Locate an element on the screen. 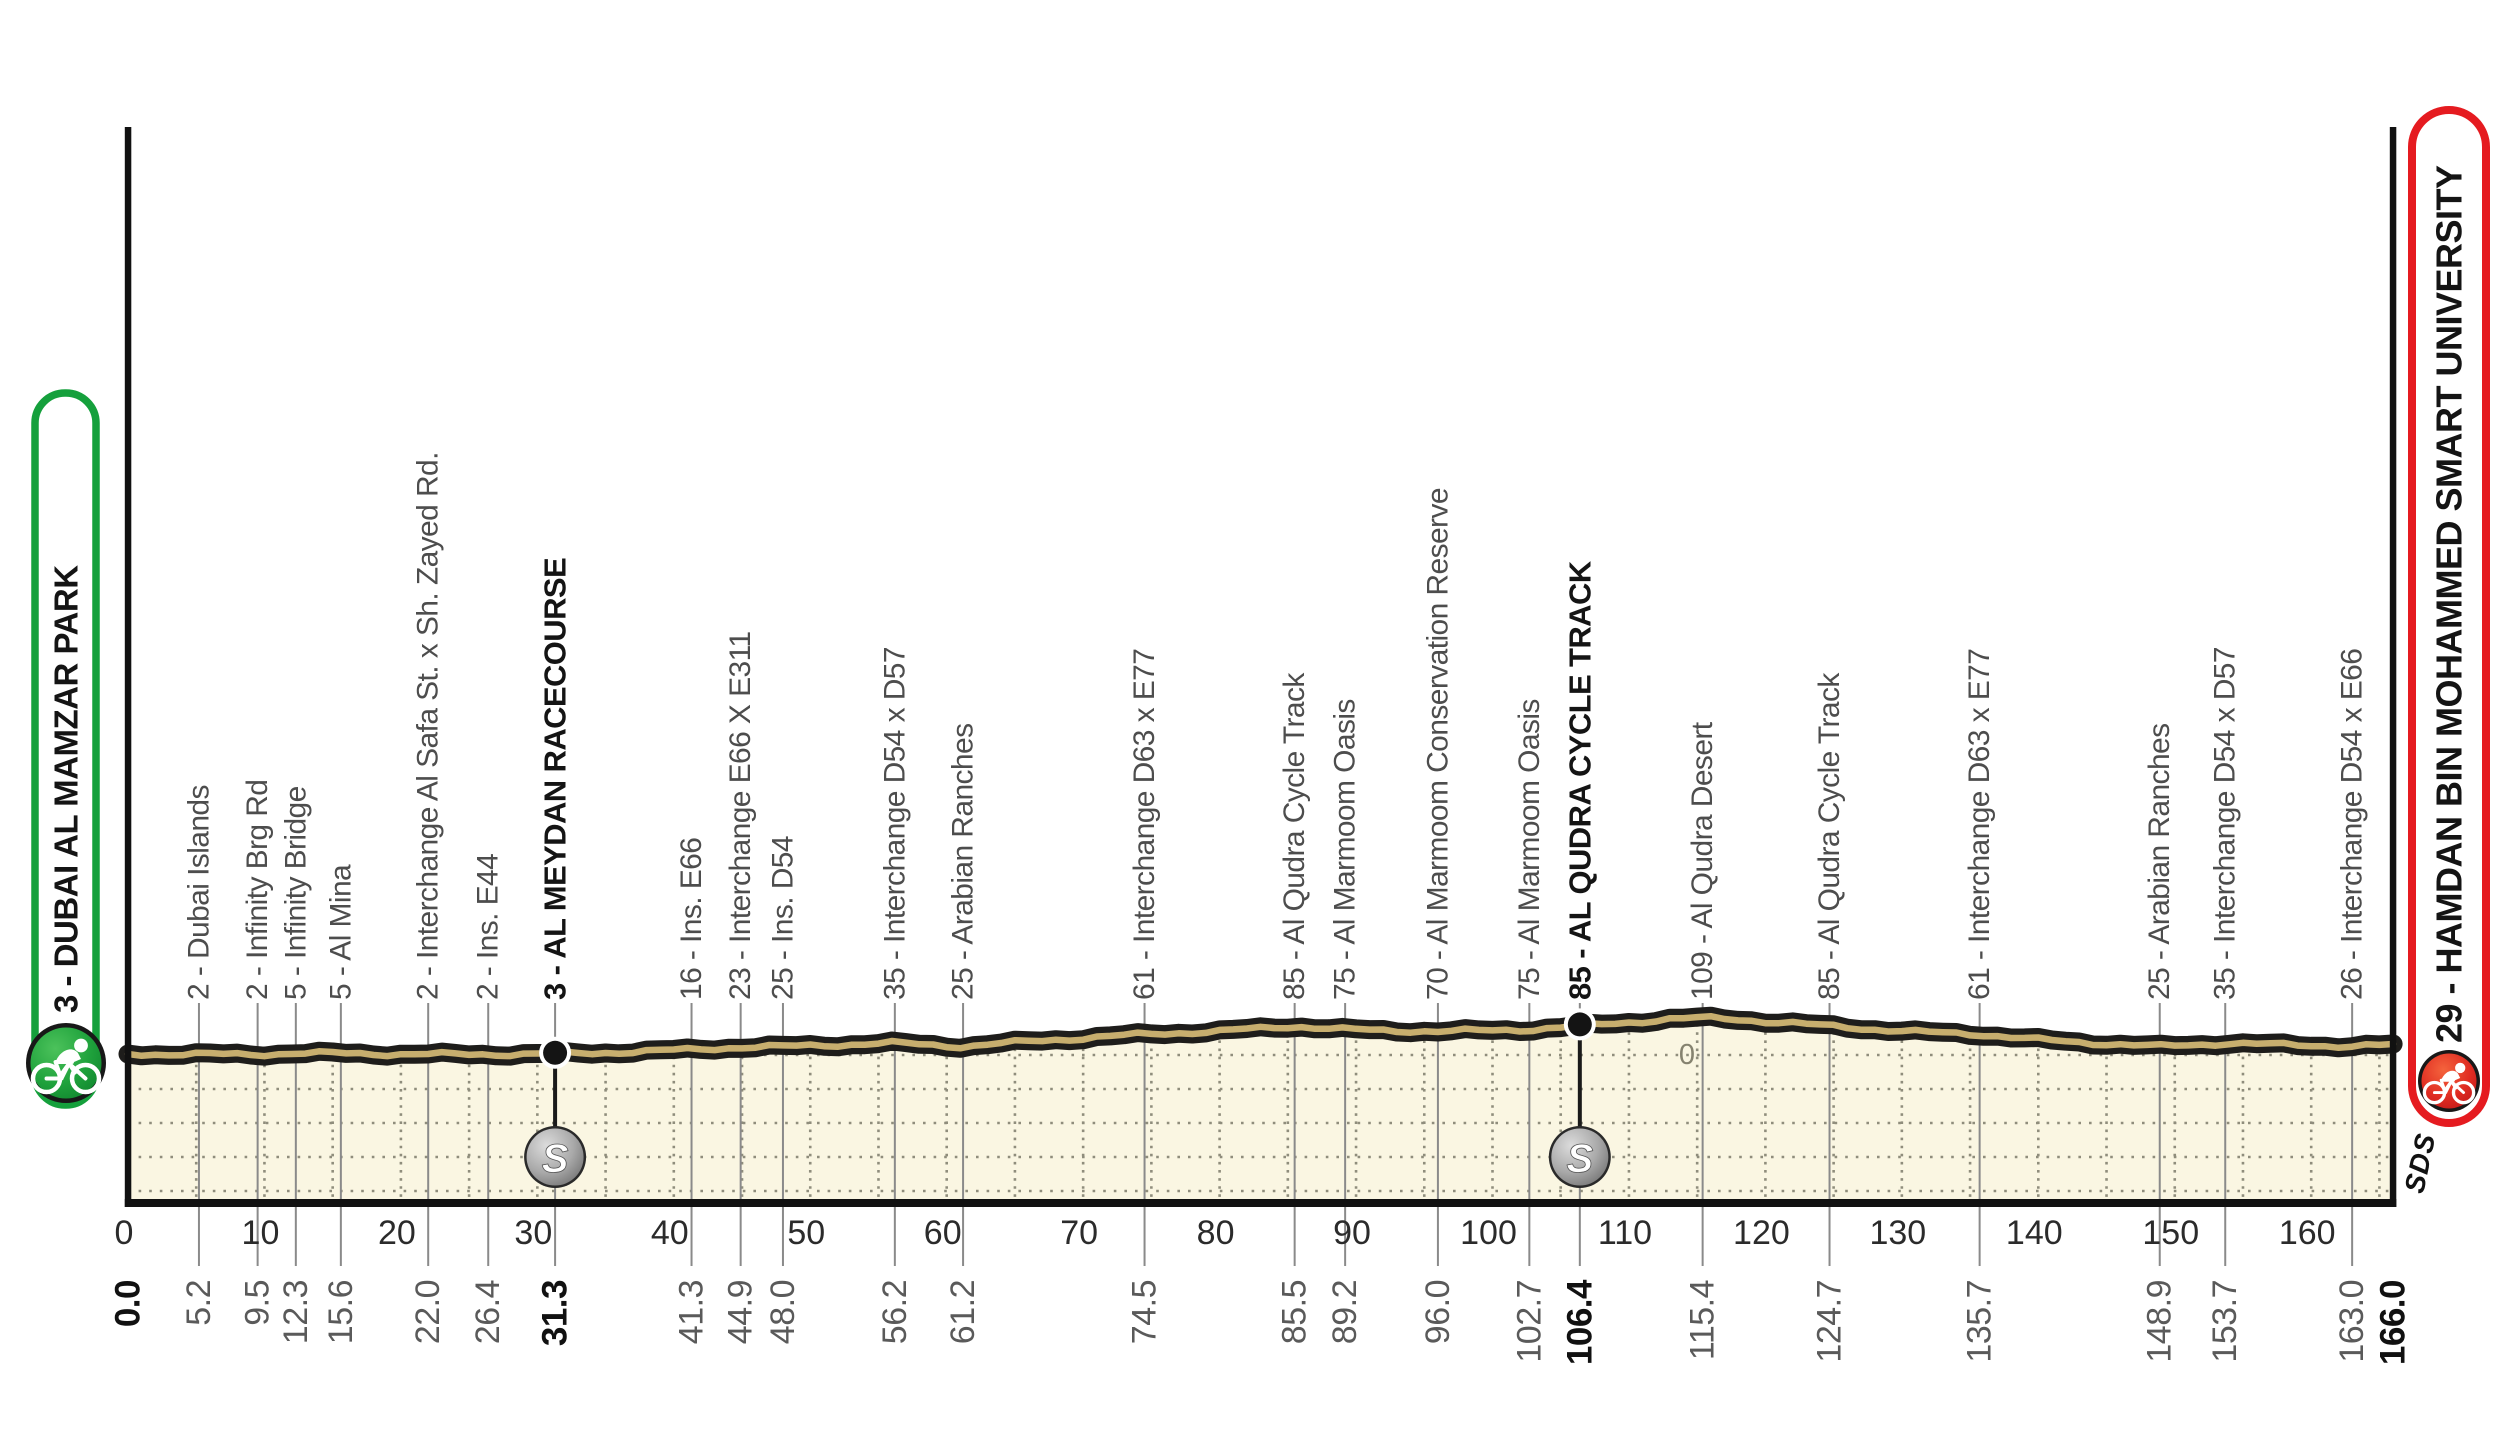 The height and width of the screenshot is (1436, 2513). km-label: 74.5 is located at coordinates (1145, 1312).